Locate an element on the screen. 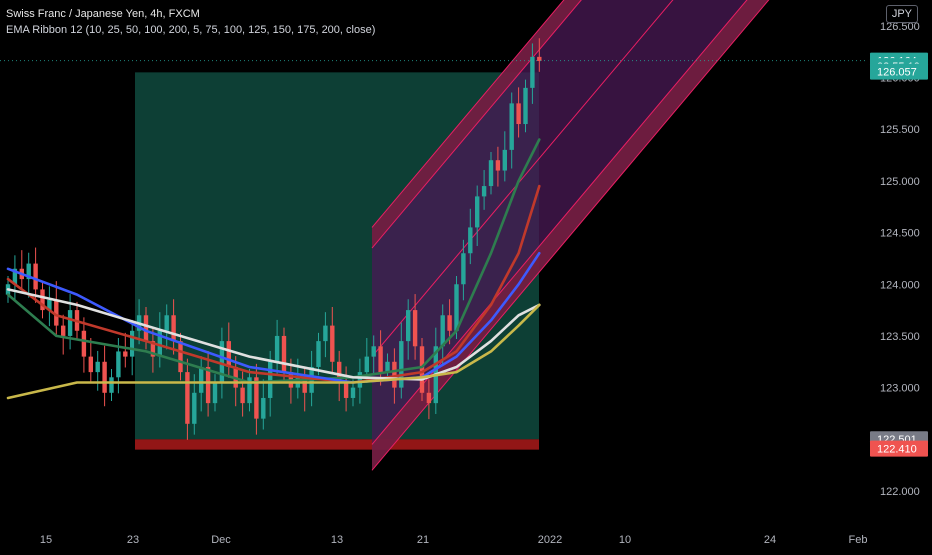  time-tick-label: 2022 is located at coordinates (550, 540).